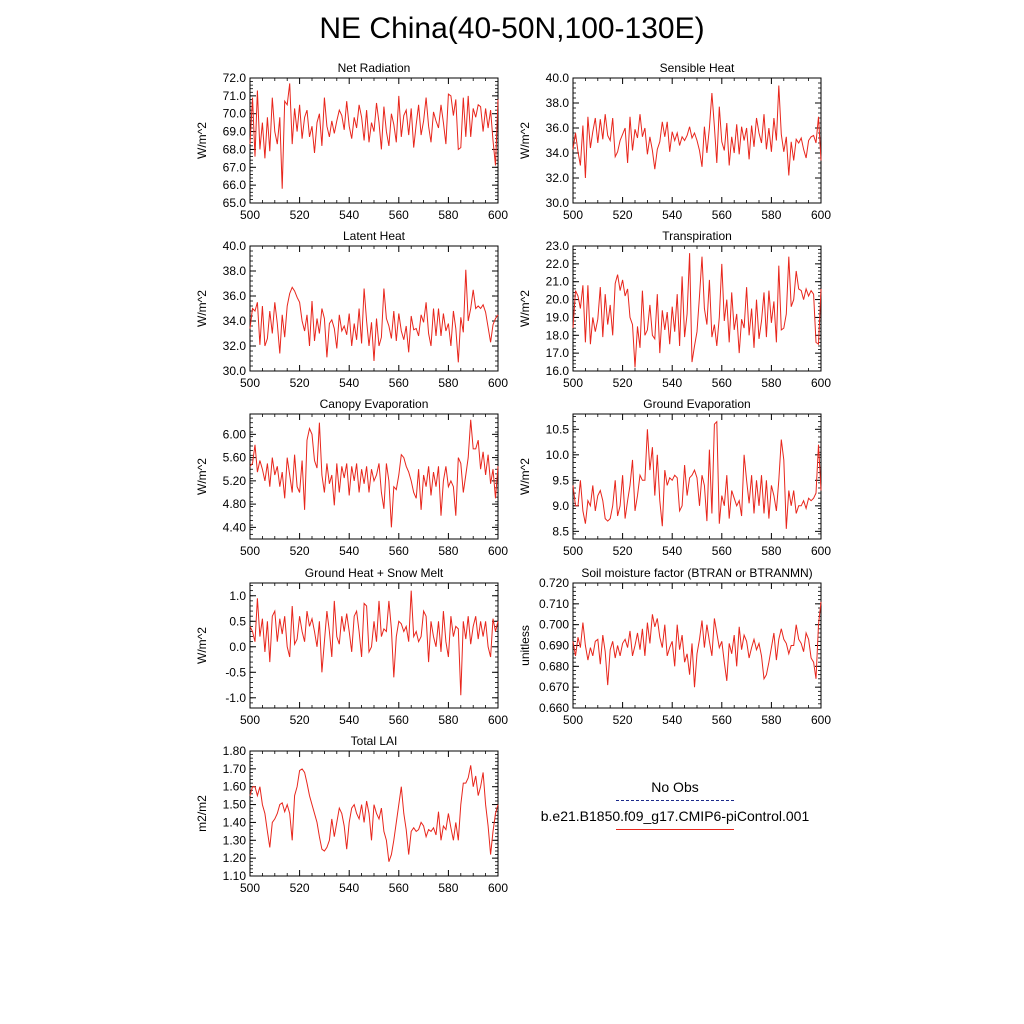 This screenshot has height=1024, width=1024. What do you see at coordinates (558, 317) in the screenshot?
I see `y-tick-label: 19.0` at bounding box center [558, 317].